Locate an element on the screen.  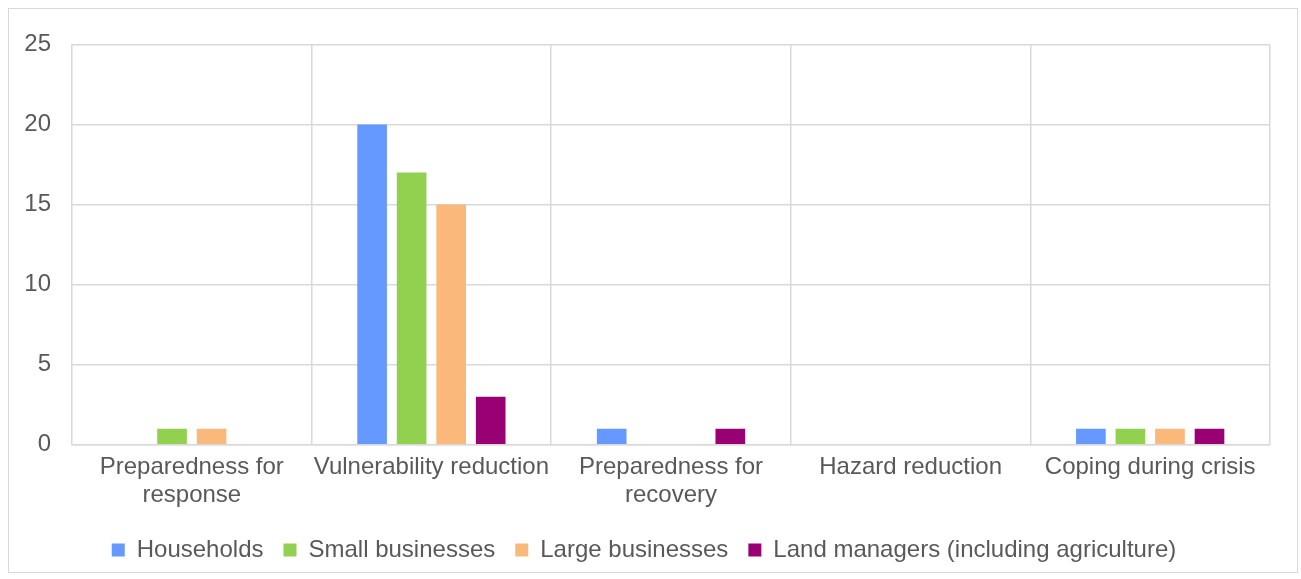
legend-label: Large businesses is located at coordinates (634, 548).